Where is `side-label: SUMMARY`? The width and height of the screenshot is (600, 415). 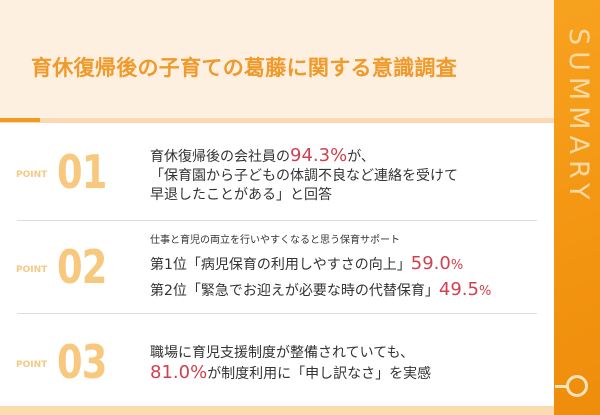
side-label: SUMMARY is located at coordinates (578, 117).